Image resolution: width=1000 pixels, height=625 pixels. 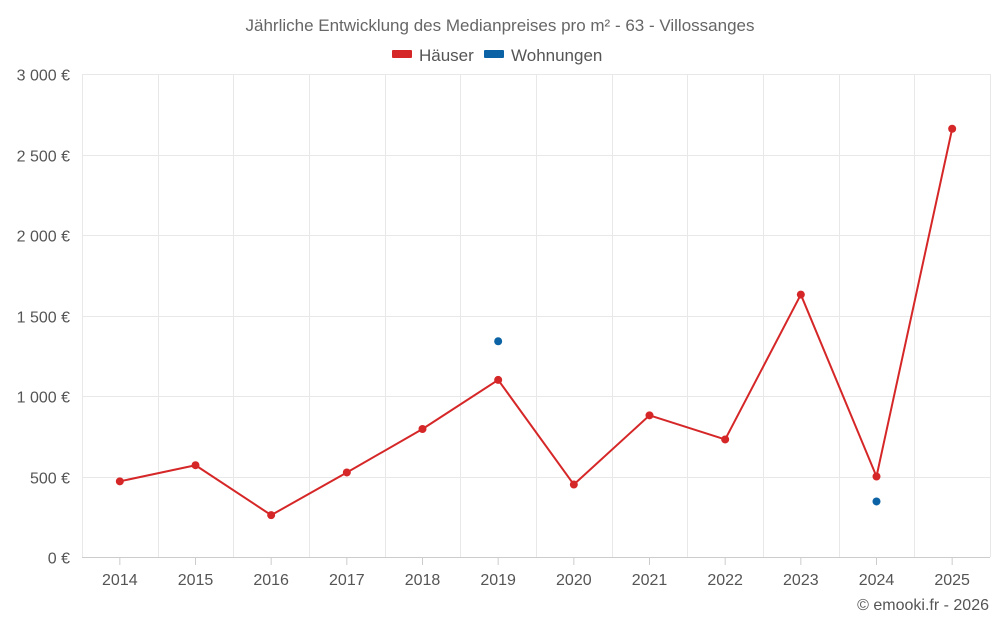 I want to click on x-tick-label: 2020, so click(x=574, y=580).